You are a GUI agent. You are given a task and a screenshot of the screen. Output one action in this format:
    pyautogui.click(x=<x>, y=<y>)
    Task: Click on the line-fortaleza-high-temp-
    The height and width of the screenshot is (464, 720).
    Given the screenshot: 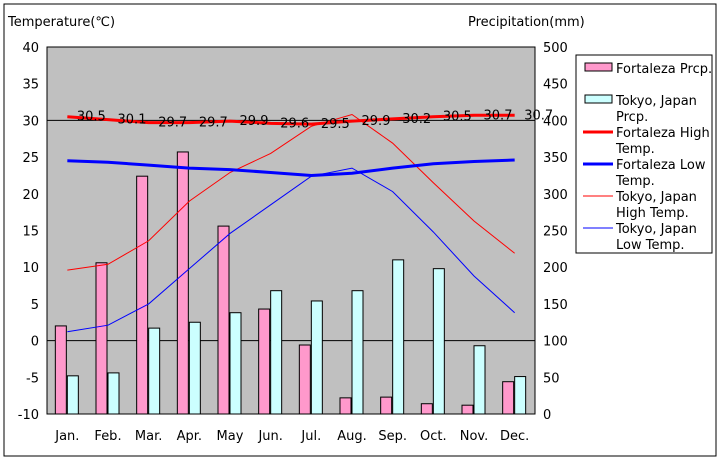 What is the action you would take?
    pyautogui.click(x=291, y=119)
    